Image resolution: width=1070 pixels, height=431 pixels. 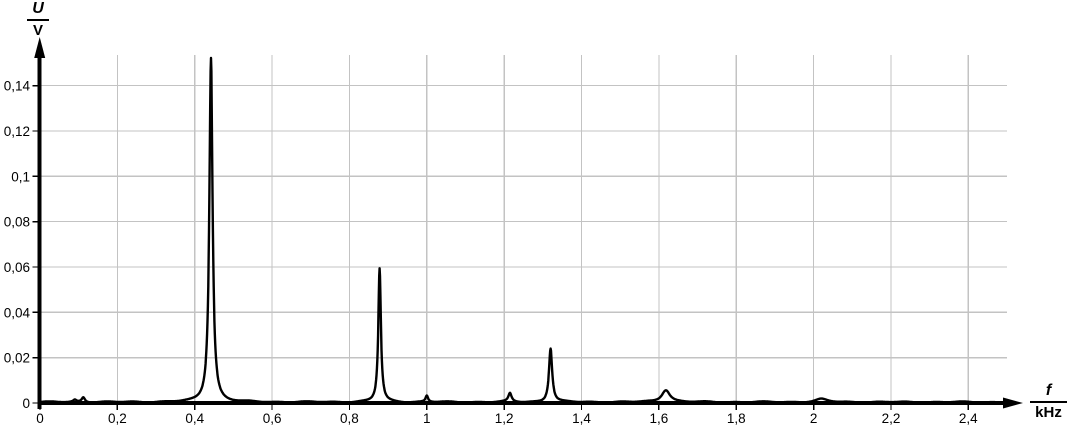 What do you see at coordinates (40, 418) in the screenshot?
I see `x-tick-label: 0` at bounding box center [40, 418].